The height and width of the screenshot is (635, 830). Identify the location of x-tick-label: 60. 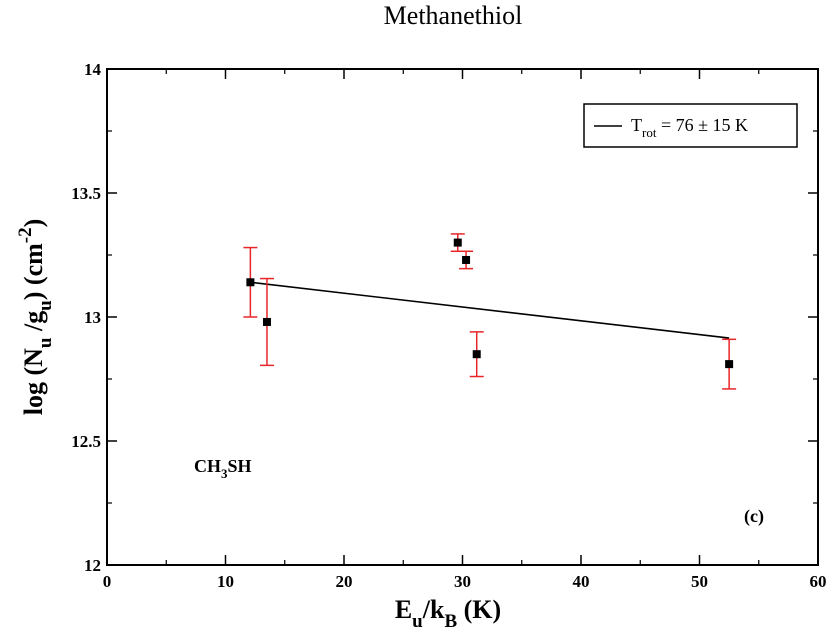
(818, 581).